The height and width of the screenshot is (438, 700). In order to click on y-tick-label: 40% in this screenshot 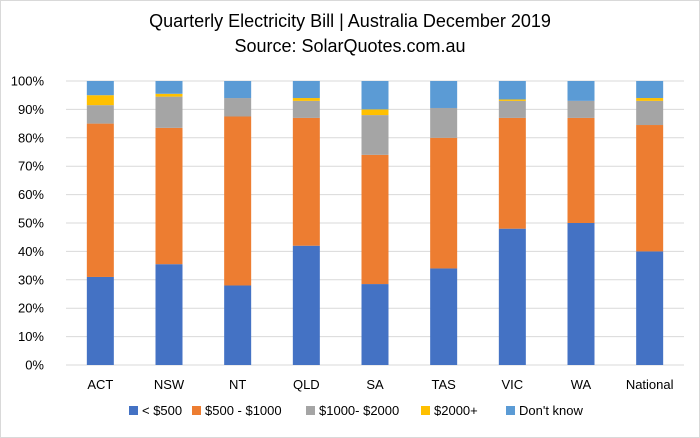, I will do `click(31, 251)`.